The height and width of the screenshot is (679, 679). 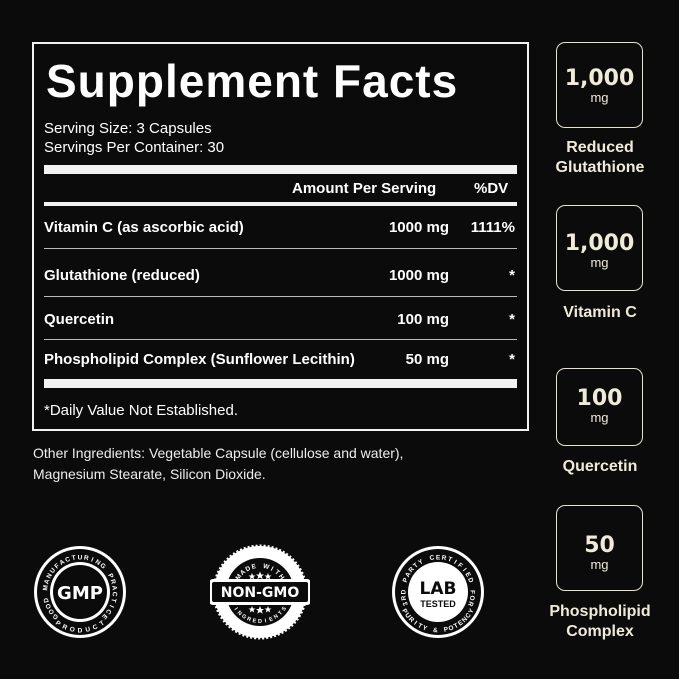 I want to click on star-icons, so click(x=260, y=592).